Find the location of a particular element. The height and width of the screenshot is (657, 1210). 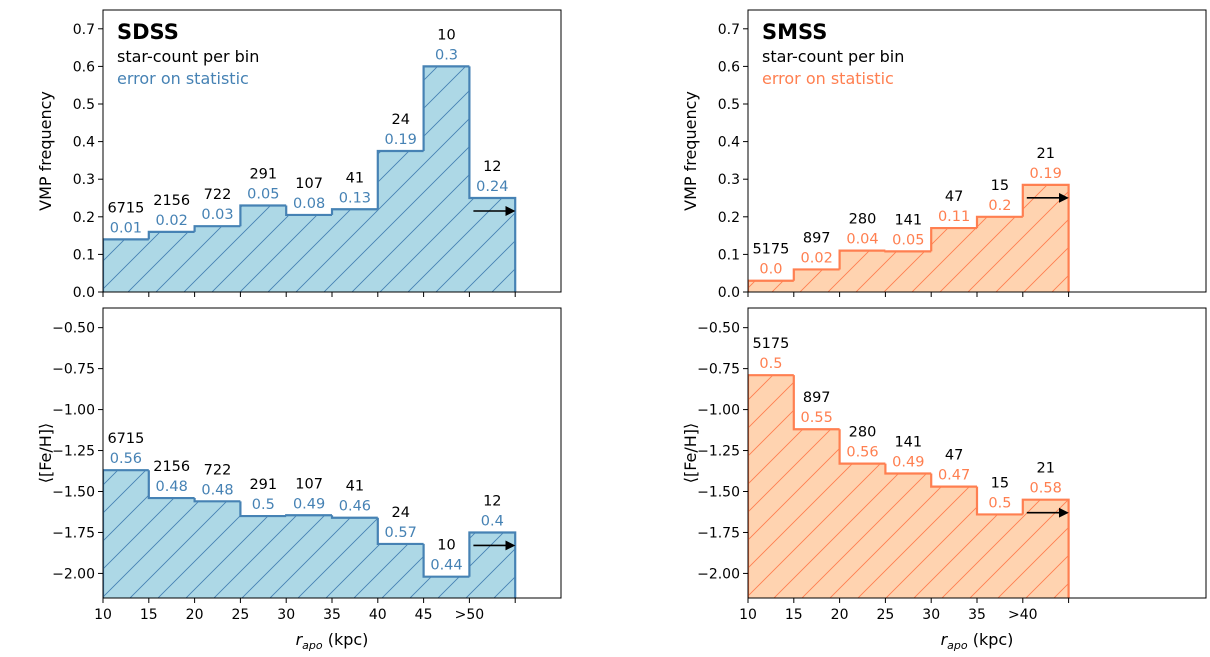

bin-count-label: 291 is located at coordinates (263, 485).